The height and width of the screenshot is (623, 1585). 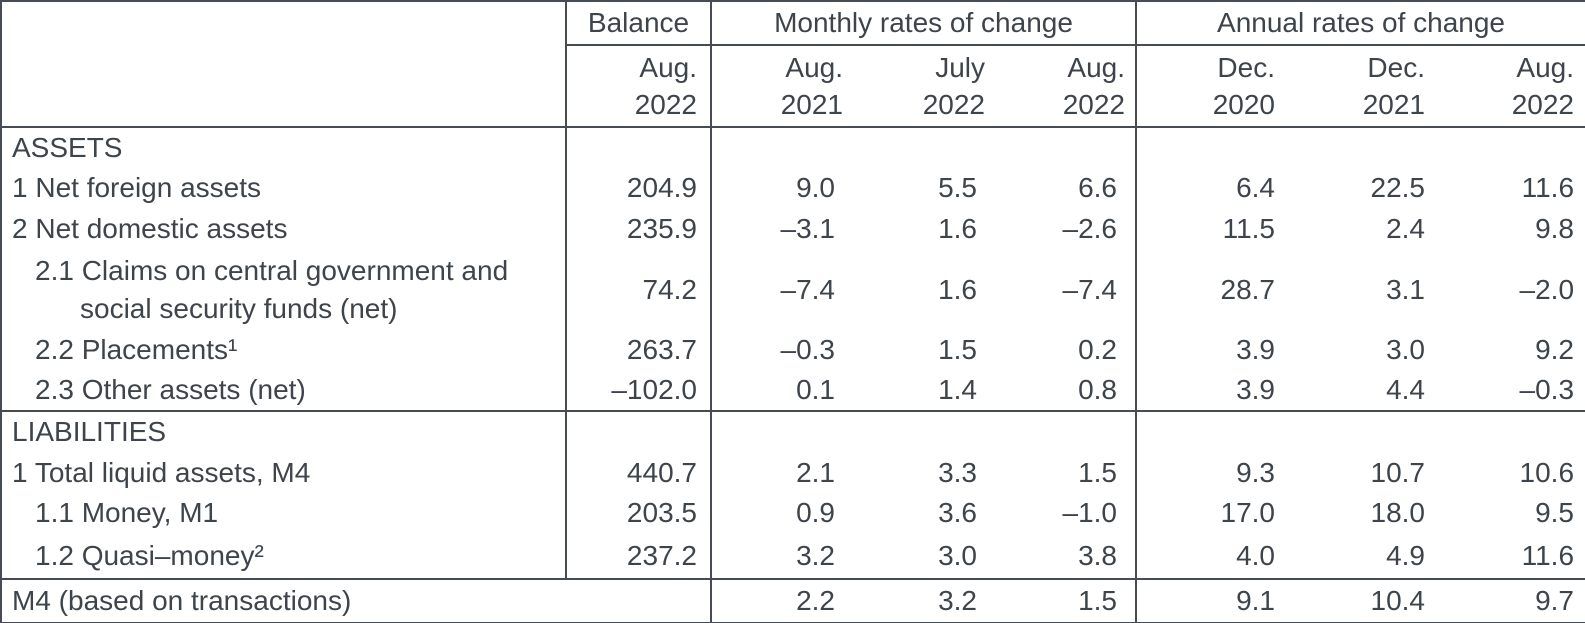 I want to click on column-header-annual-dec-2020: Dec. 2020, so click(x=1210, y=86).